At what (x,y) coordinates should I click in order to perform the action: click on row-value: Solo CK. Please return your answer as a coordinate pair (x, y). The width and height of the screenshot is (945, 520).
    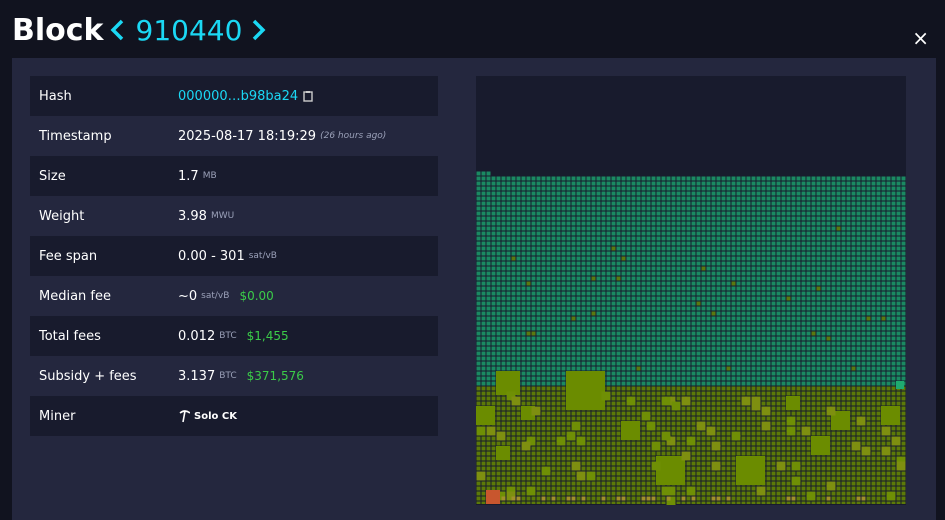
    Looking at the image, I should click on (207, 416).